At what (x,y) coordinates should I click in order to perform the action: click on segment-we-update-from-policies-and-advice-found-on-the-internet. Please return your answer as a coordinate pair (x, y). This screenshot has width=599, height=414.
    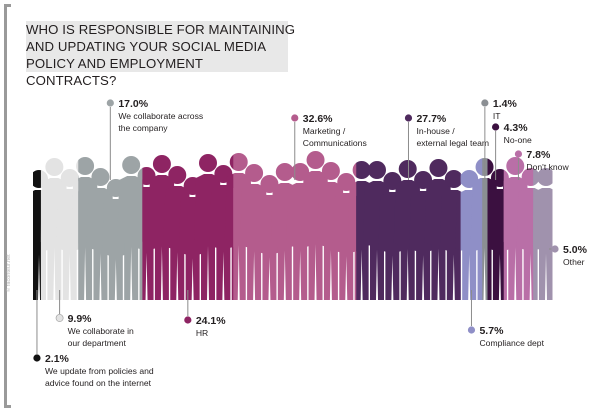
    Looking at the image, I should click on (37, 235).